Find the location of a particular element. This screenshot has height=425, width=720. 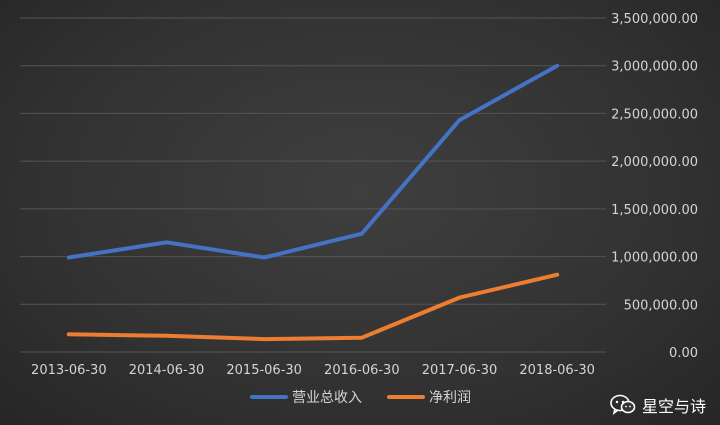

x-tick-label: 2018-06-30 is located at coordinates (557, 370).